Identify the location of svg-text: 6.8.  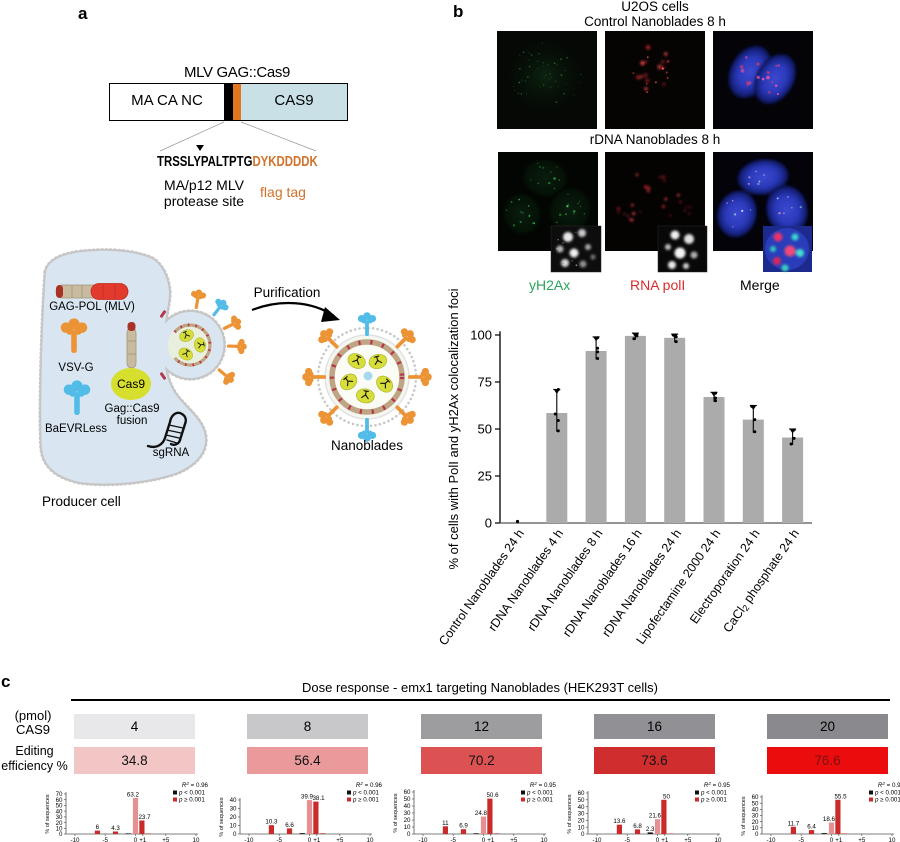
(637, 826).